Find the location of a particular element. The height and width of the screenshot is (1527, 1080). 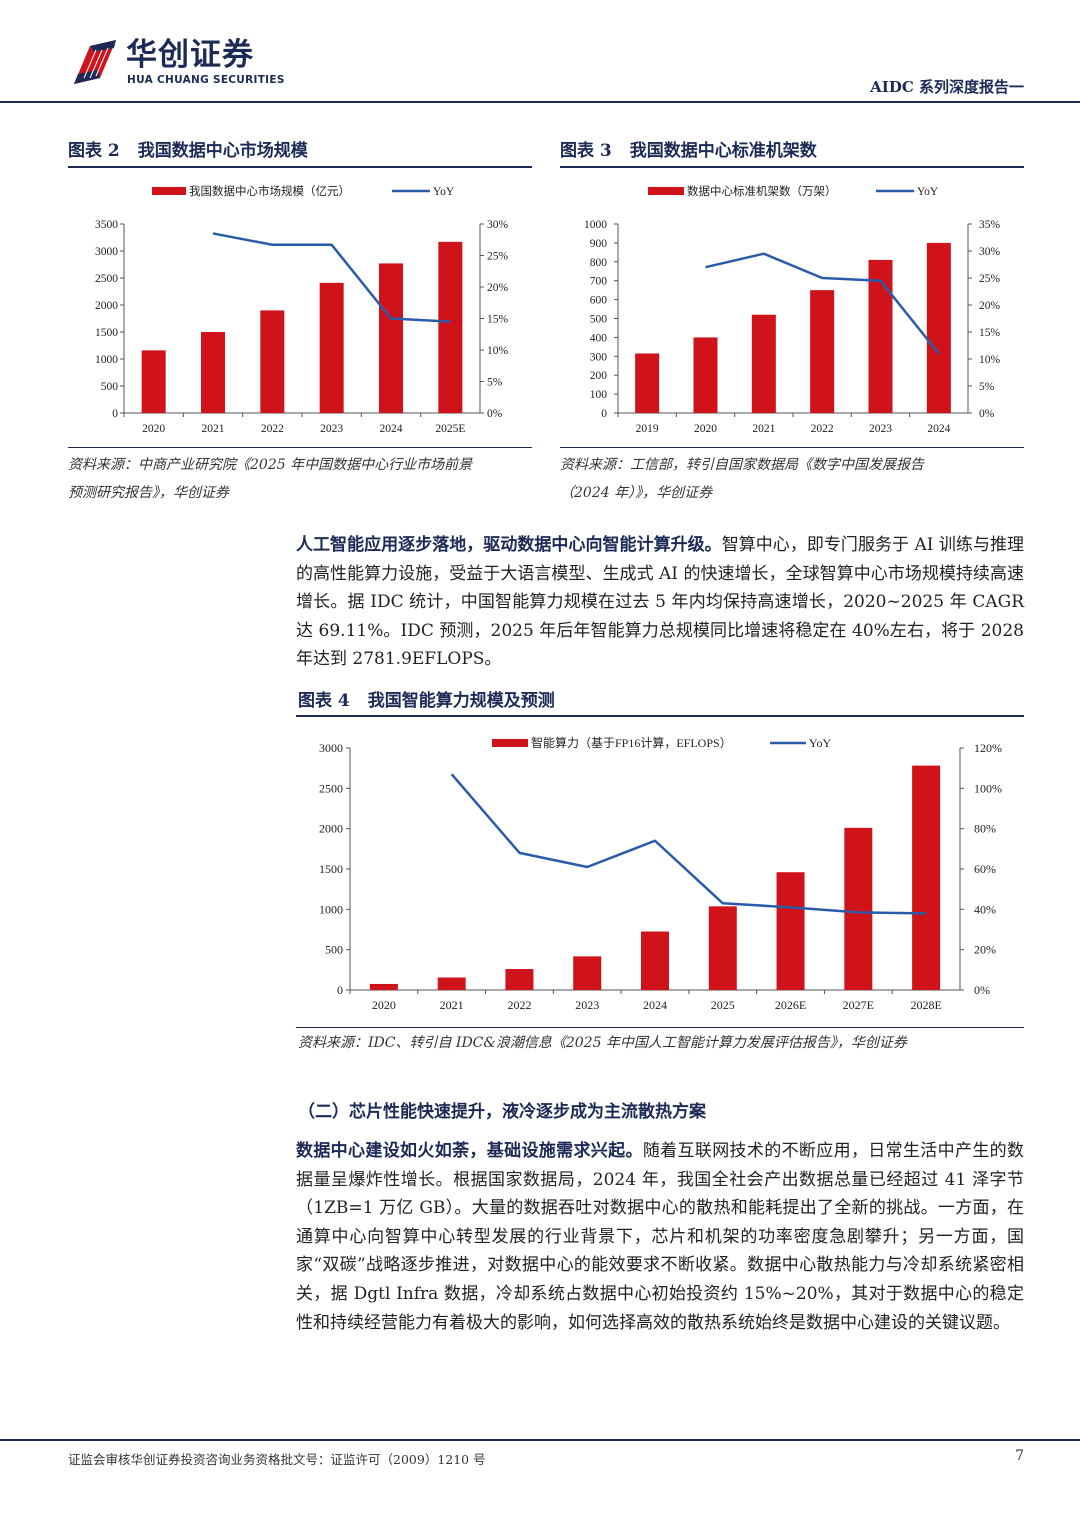

left-tick-label: 1000 is located at coordinates (595, 225).